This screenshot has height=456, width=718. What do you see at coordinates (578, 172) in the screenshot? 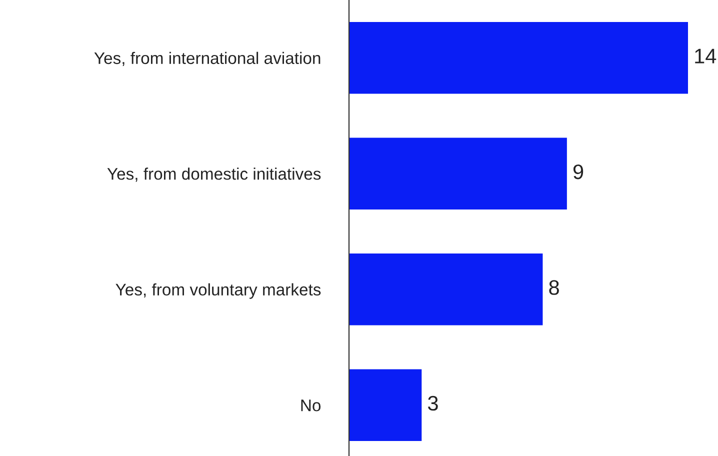
I see `data-label: 9` at bounding box center [578, 172].